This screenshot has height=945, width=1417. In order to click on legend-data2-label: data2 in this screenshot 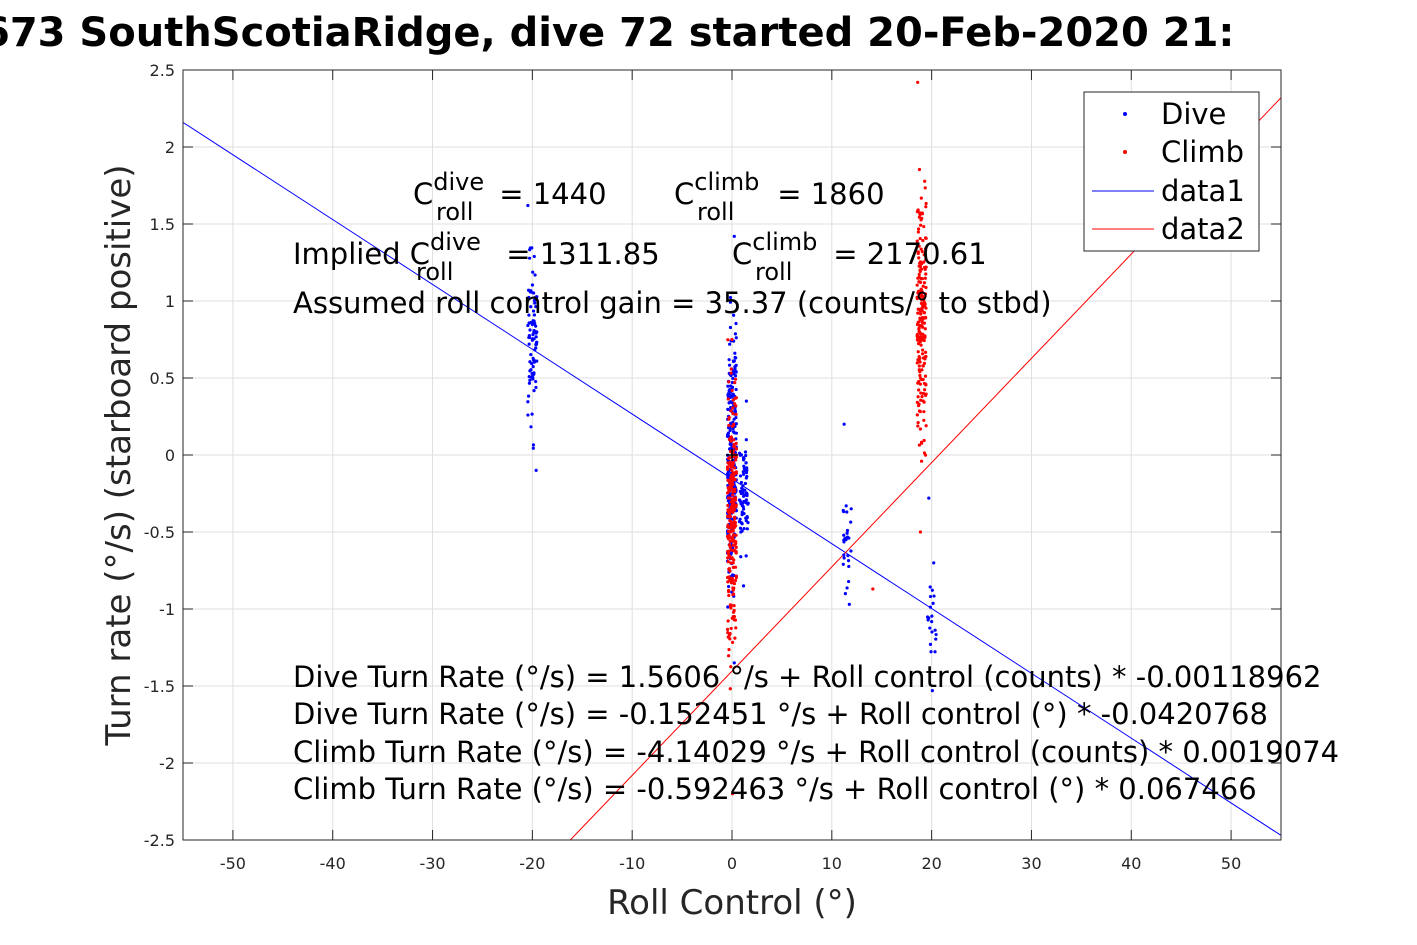, I will do `click(1203, 229)`.